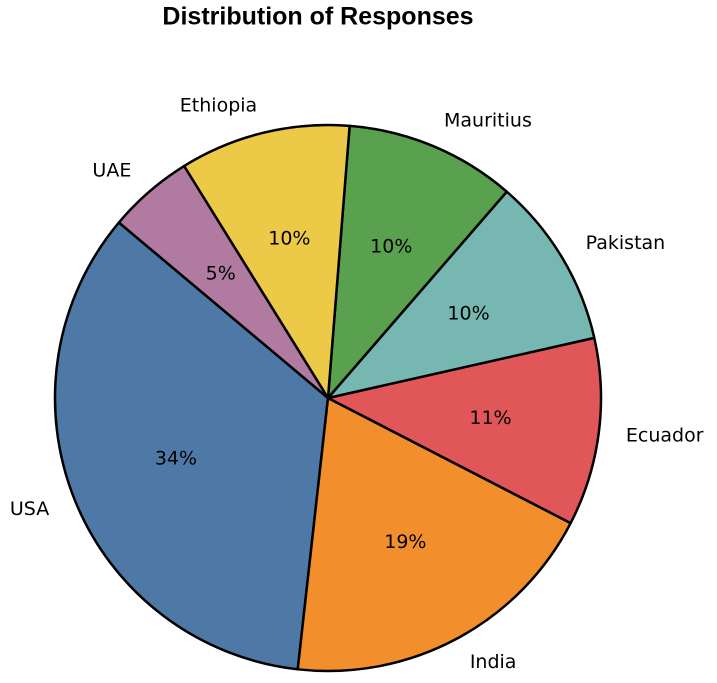 The height and width of the screenshot is (683, 717). I want to click on chart-title: Distribution of Responses, so click(317, 17).